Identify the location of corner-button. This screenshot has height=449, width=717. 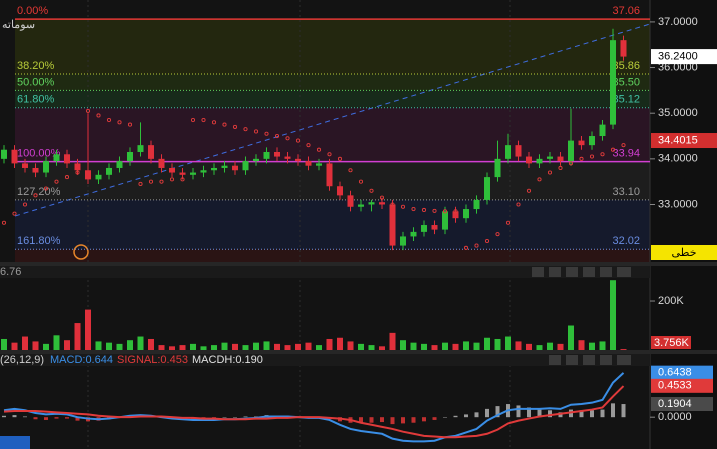
(15, 442).